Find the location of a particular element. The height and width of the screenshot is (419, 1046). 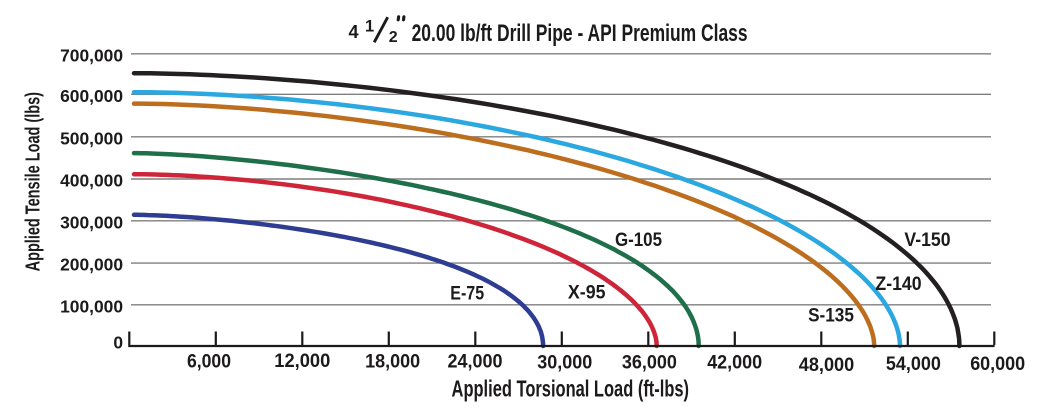

svg-text: 12,000 is located at coordinates (302, 361).